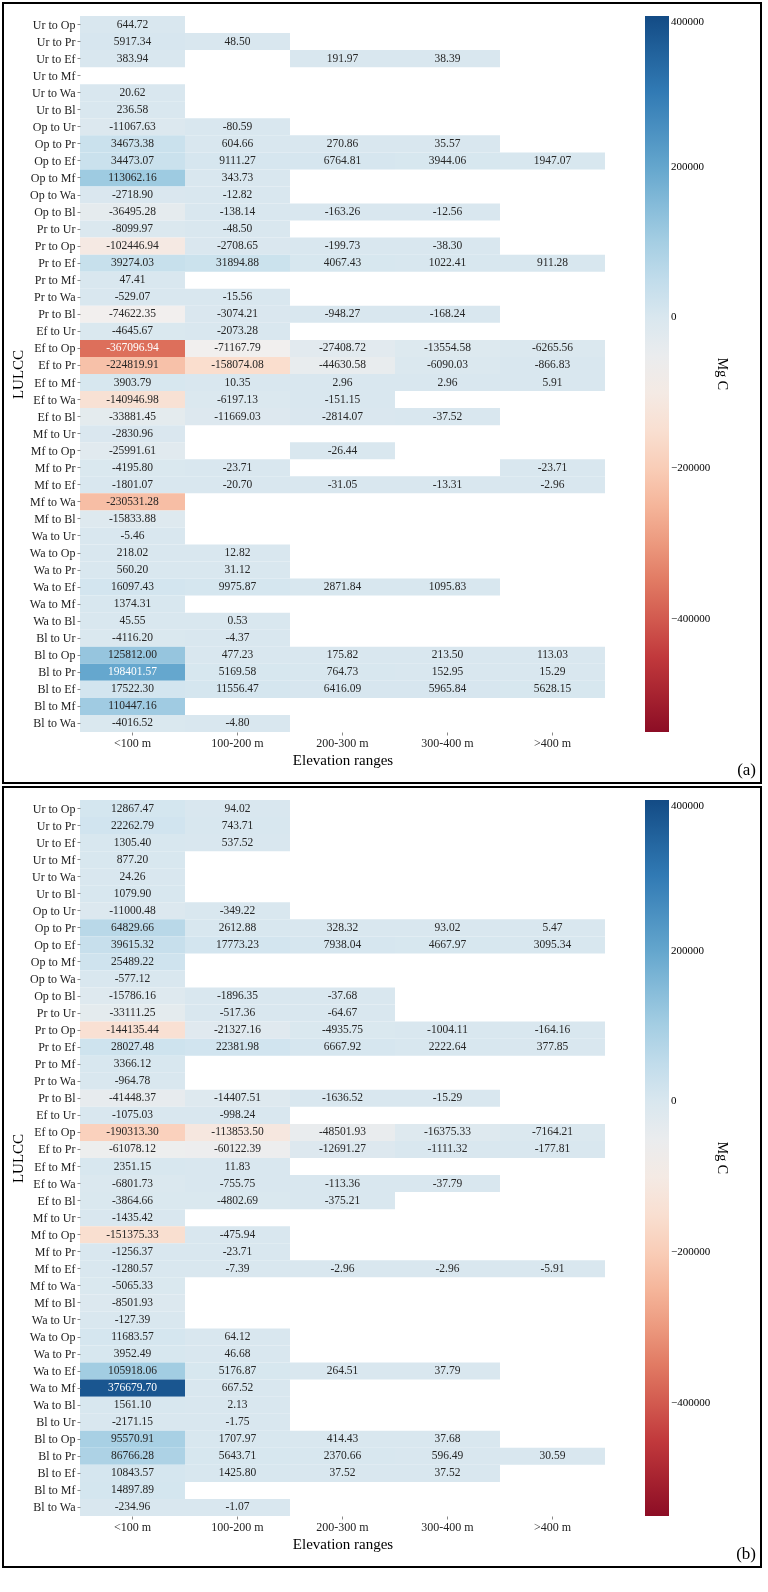 This screenshot has width=768, height=1592. I want to click on data-label: -13554.58, so click(448, 347).